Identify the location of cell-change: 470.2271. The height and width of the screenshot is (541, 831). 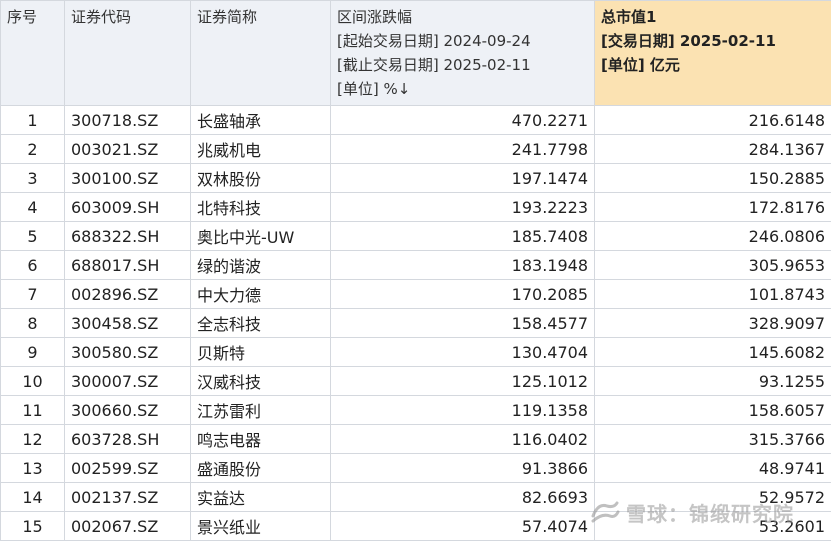
(463, 120).